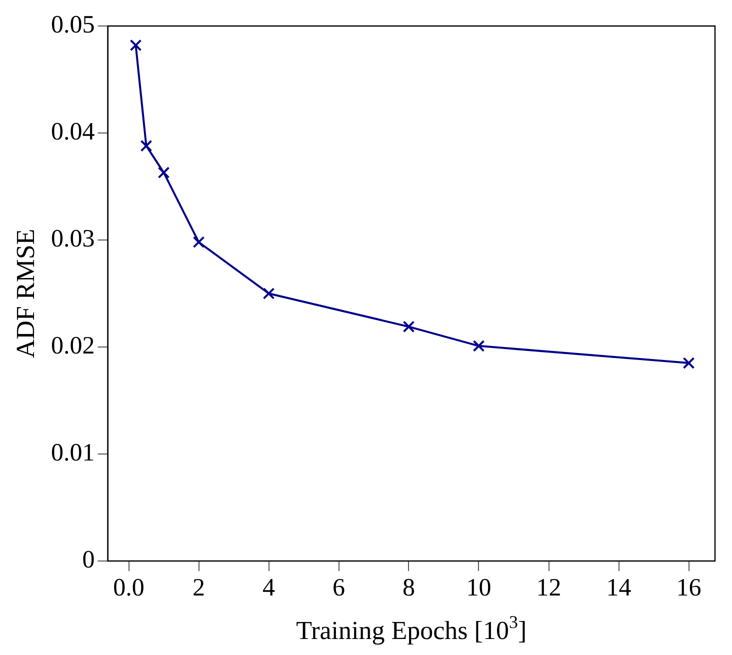  I want to click on y-tick-label: 0, so click(88, 560).